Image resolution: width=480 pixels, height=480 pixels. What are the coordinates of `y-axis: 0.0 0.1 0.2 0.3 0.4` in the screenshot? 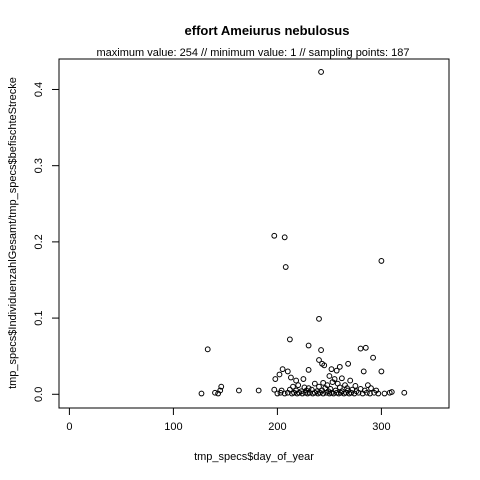 It's located at (46, 242).